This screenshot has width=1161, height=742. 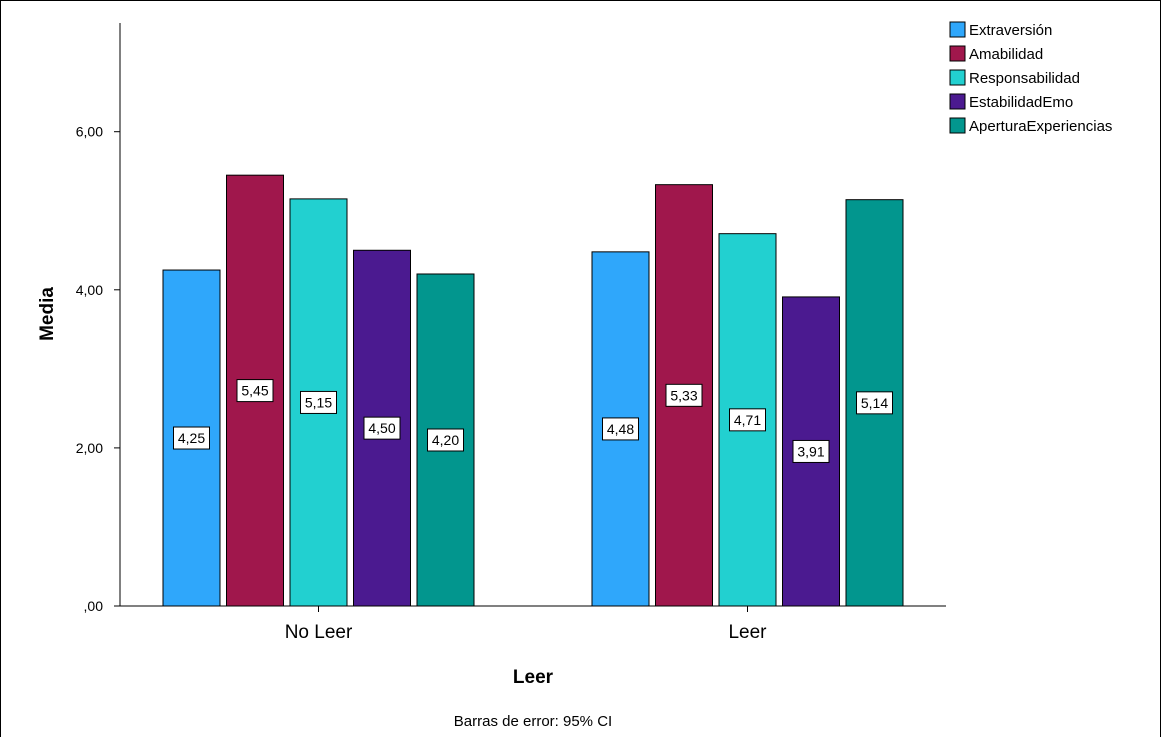 I want to click on data-label: 4,50, so click(x=381, y=428).